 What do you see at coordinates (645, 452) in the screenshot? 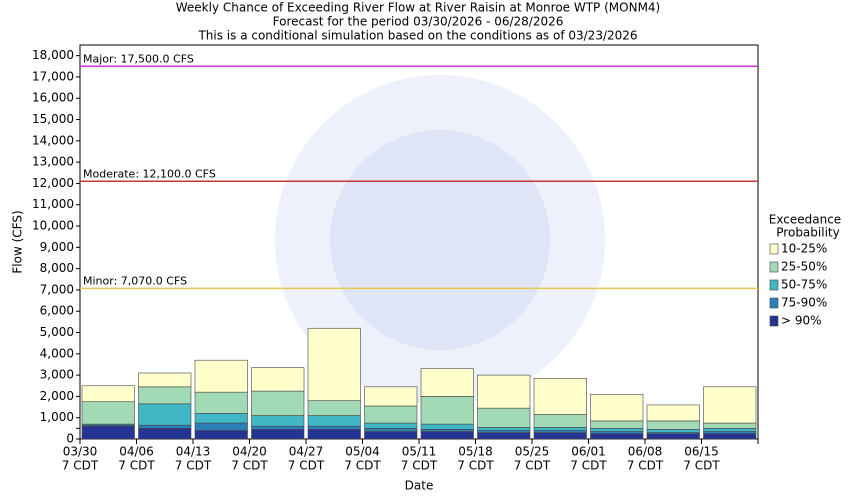
I see `x-tick-label: 06/08` at bounding box center [645, 452].